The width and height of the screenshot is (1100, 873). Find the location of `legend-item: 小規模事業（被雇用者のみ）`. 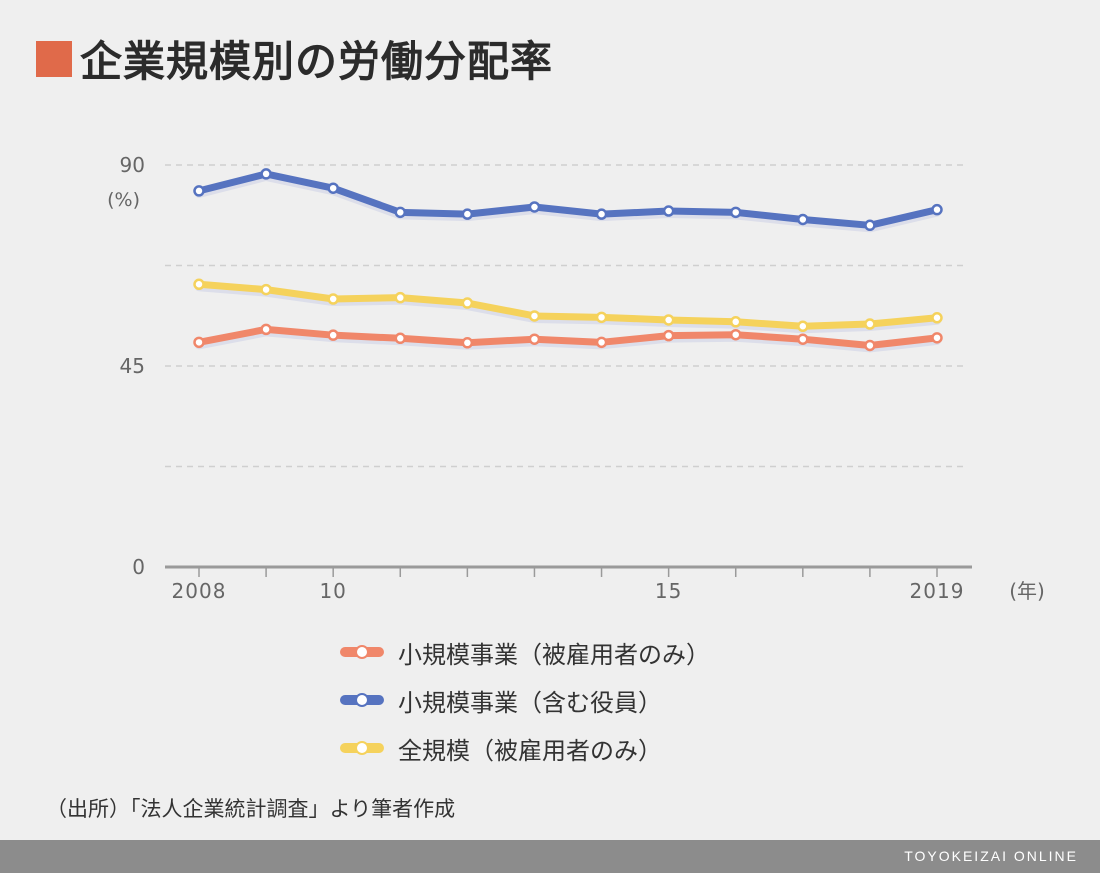

legend-item: 小規模事業（被雇用者のみ） is located at coordinates (525, 652).